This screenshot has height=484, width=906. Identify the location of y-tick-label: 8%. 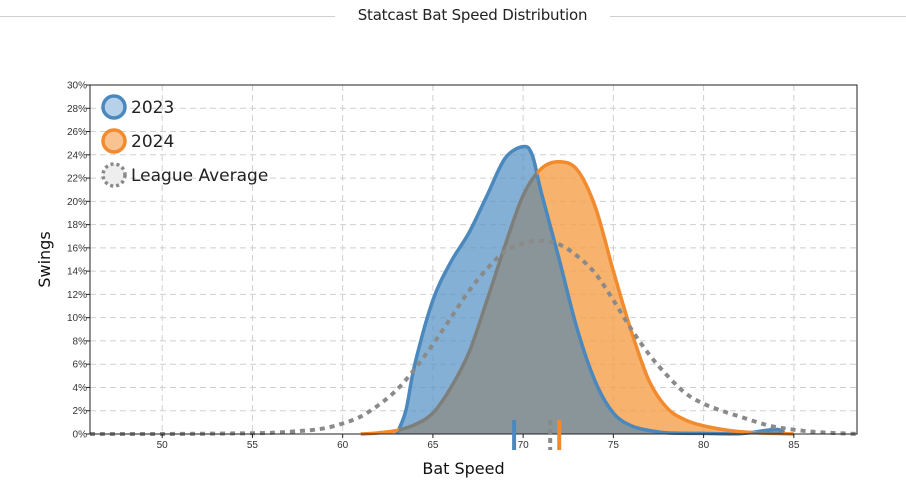
(80, 341).